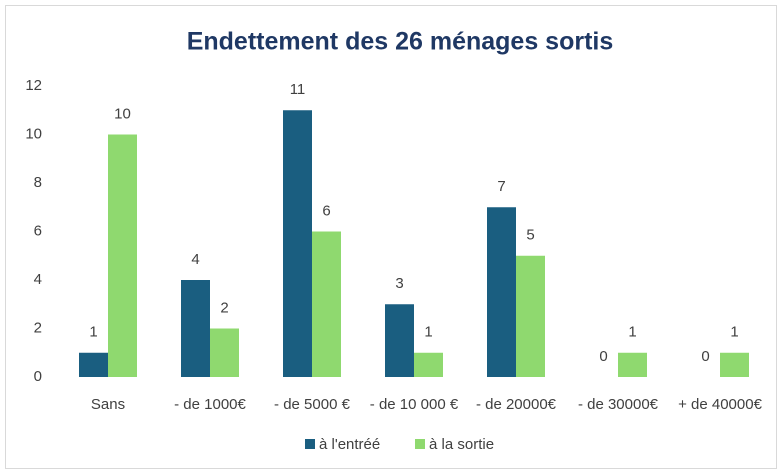  I want to click on data-label: 3, so click(399, 283).